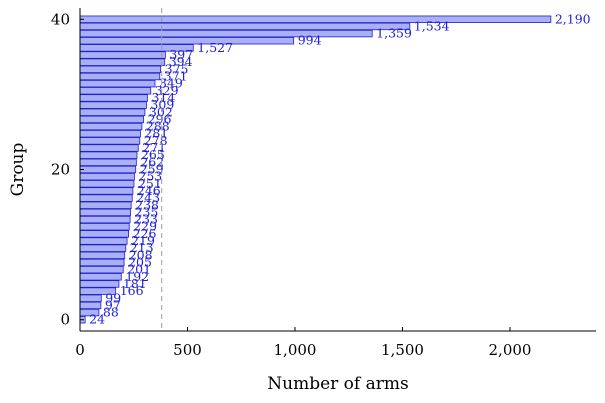 The image size is (605, 403). What do you see at coordinates (158, 126) in the screenshot?
I see `data-label: 288` at bounding box center [158, 126].